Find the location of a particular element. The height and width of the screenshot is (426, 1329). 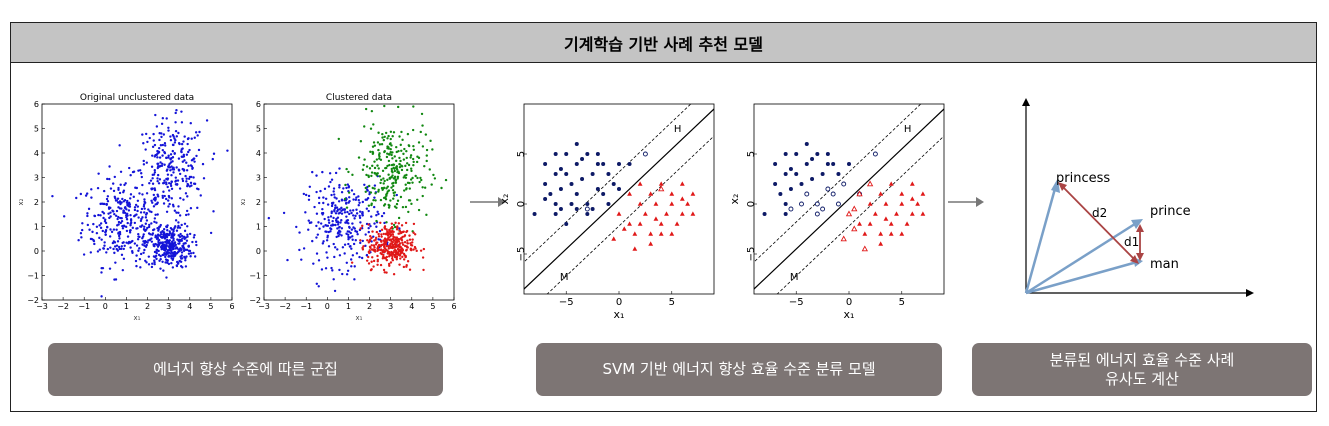

d2-arrowhead-bottom is located at coordinates (1134, 259).